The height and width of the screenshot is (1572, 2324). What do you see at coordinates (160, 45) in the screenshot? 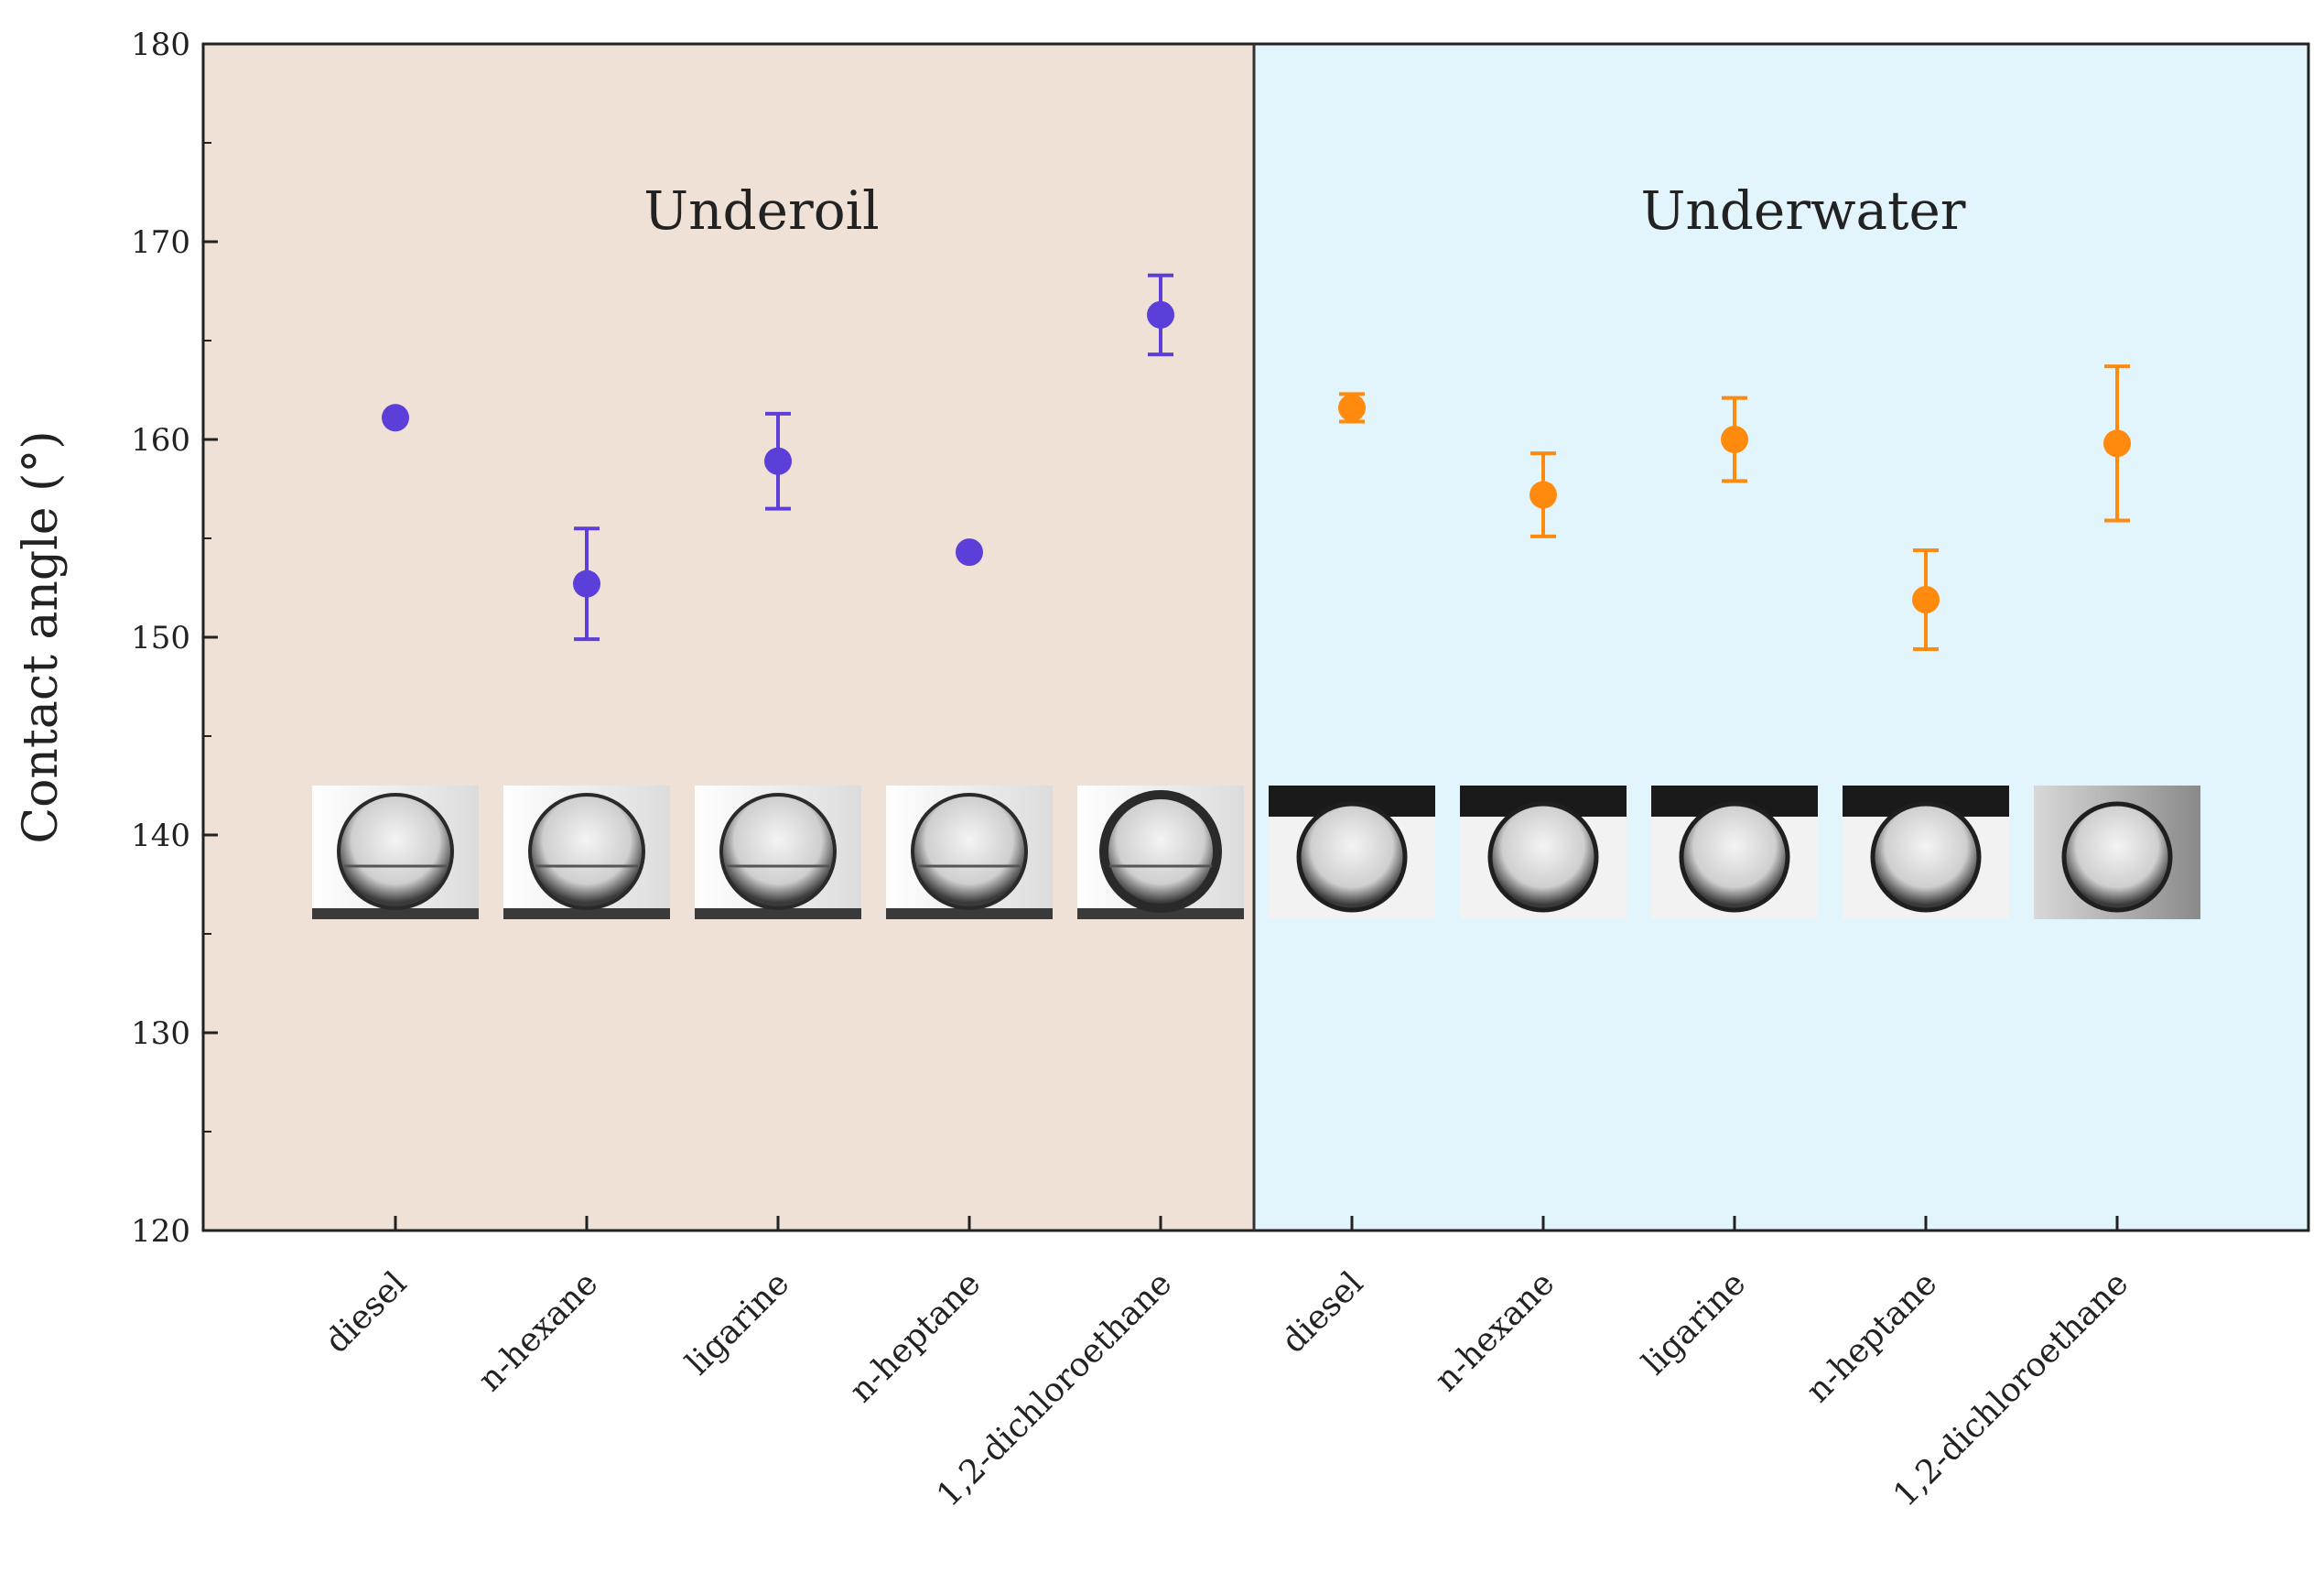
I see `y-tick-label: 180` at bounding box center [160, 45].